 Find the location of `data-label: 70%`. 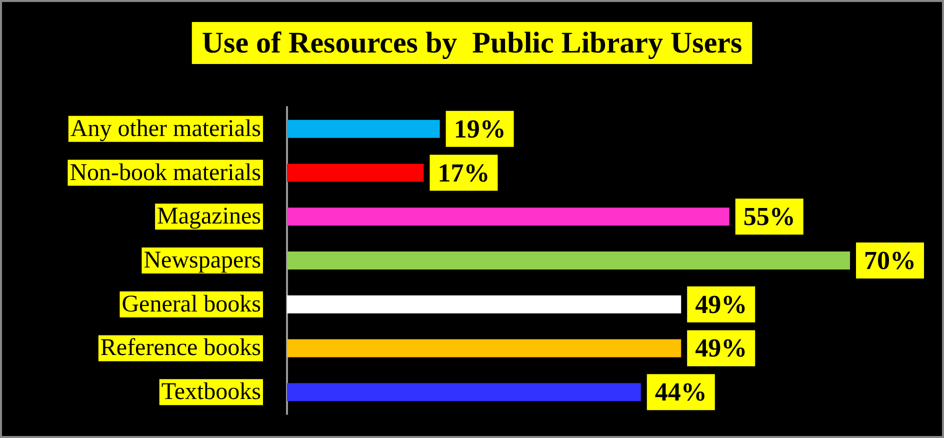

data-label: 70% is located at coordinates (890, 260).